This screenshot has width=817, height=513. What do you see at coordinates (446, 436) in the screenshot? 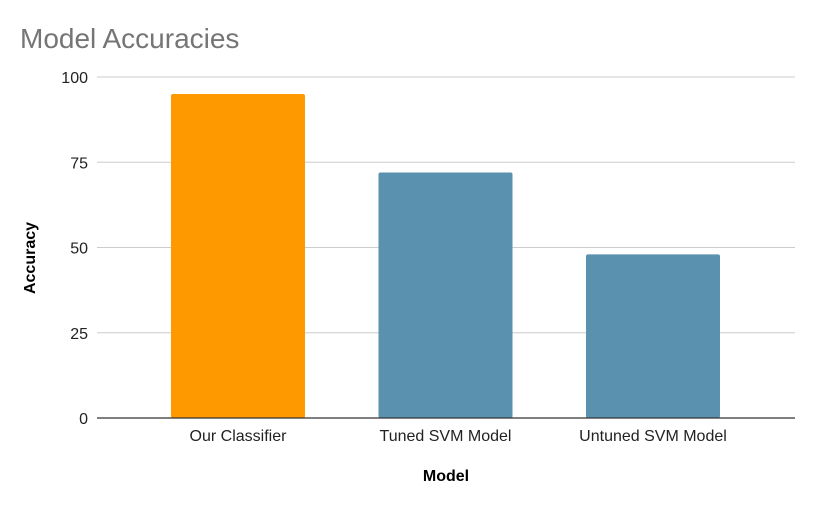
I see `x-tick-label: Tuned SVM Model` at bounding box center [446, 436].